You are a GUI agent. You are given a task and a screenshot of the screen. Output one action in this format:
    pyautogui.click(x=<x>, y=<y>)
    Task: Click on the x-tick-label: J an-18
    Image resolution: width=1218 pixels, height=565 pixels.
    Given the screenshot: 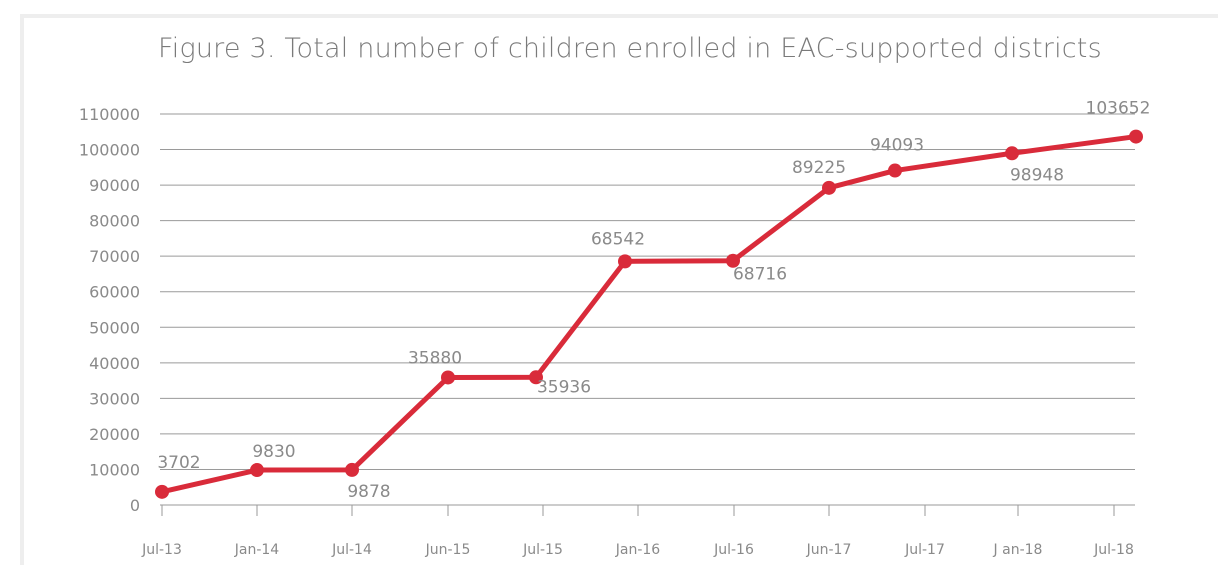 What is the action you would take?
    pyautogui.click(x=1018, y=550)
    